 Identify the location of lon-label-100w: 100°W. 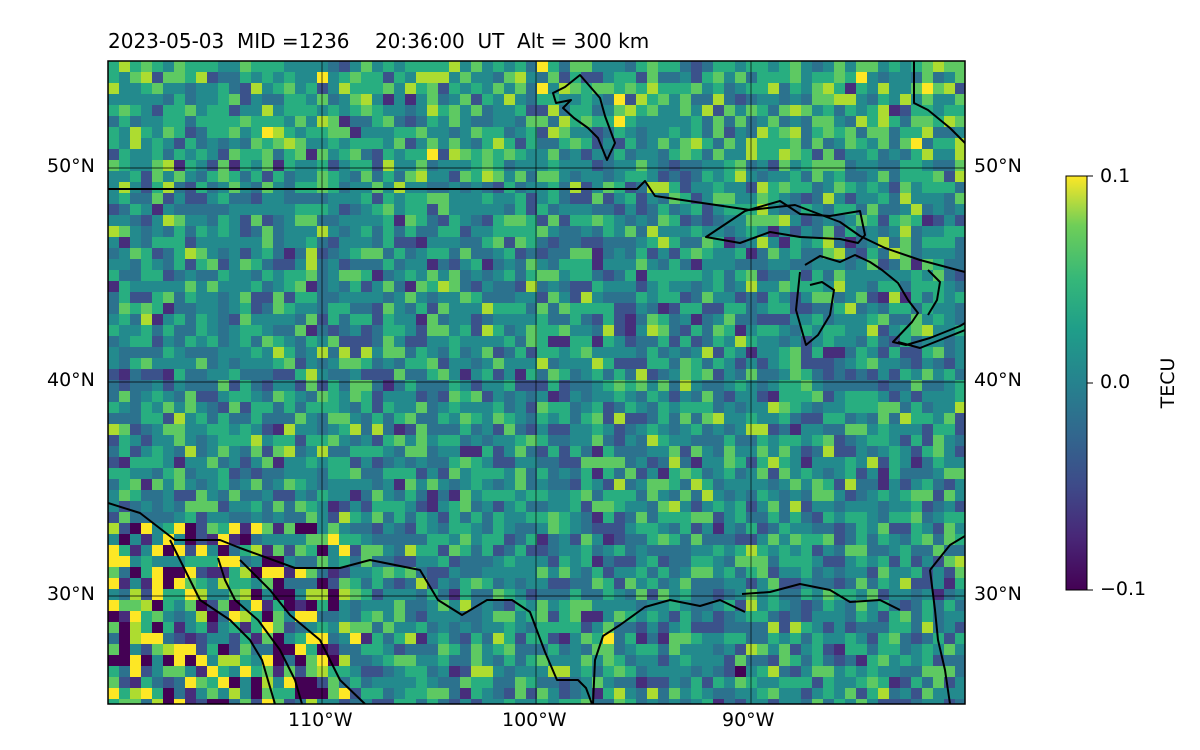
(534, 720).